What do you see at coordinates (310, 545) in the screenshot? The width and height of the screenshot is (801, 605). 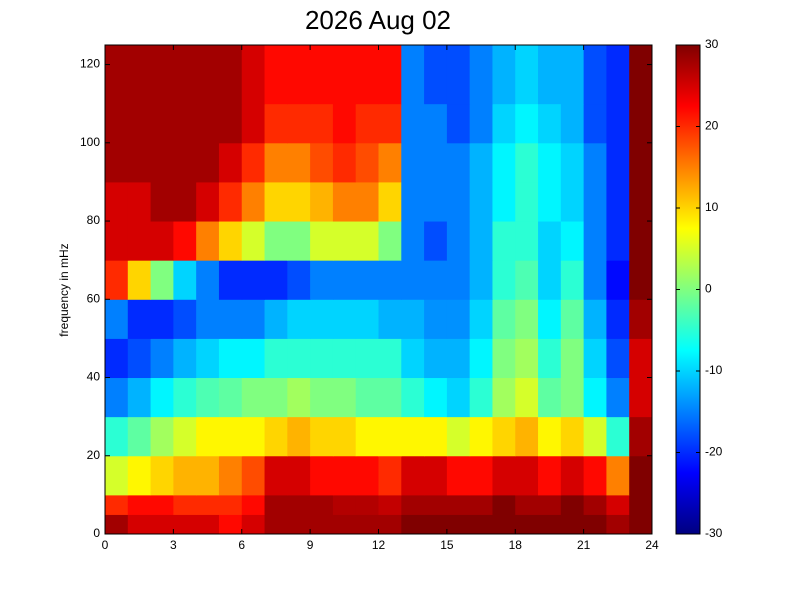 I see `x-tick-label: 9` at bounding box center [310, 545].